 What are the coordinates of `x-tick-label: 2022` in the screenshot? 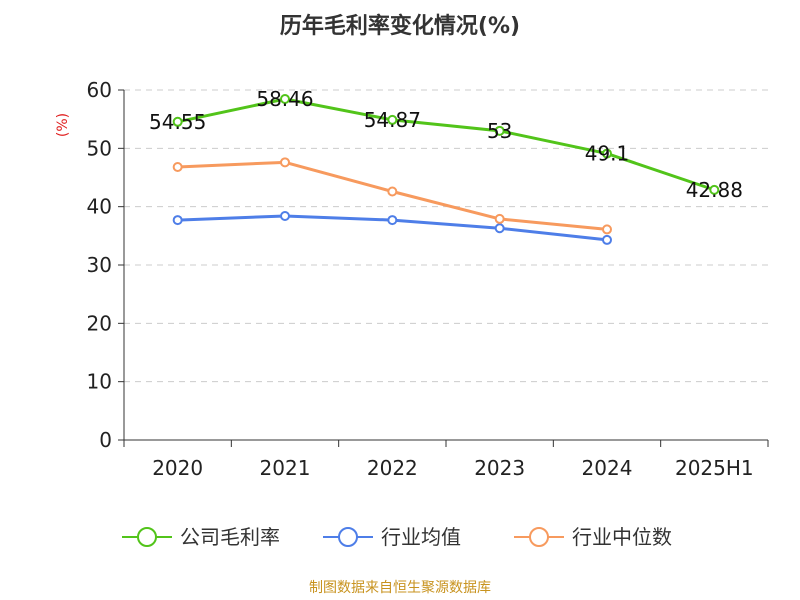 It's located at (392, 468).